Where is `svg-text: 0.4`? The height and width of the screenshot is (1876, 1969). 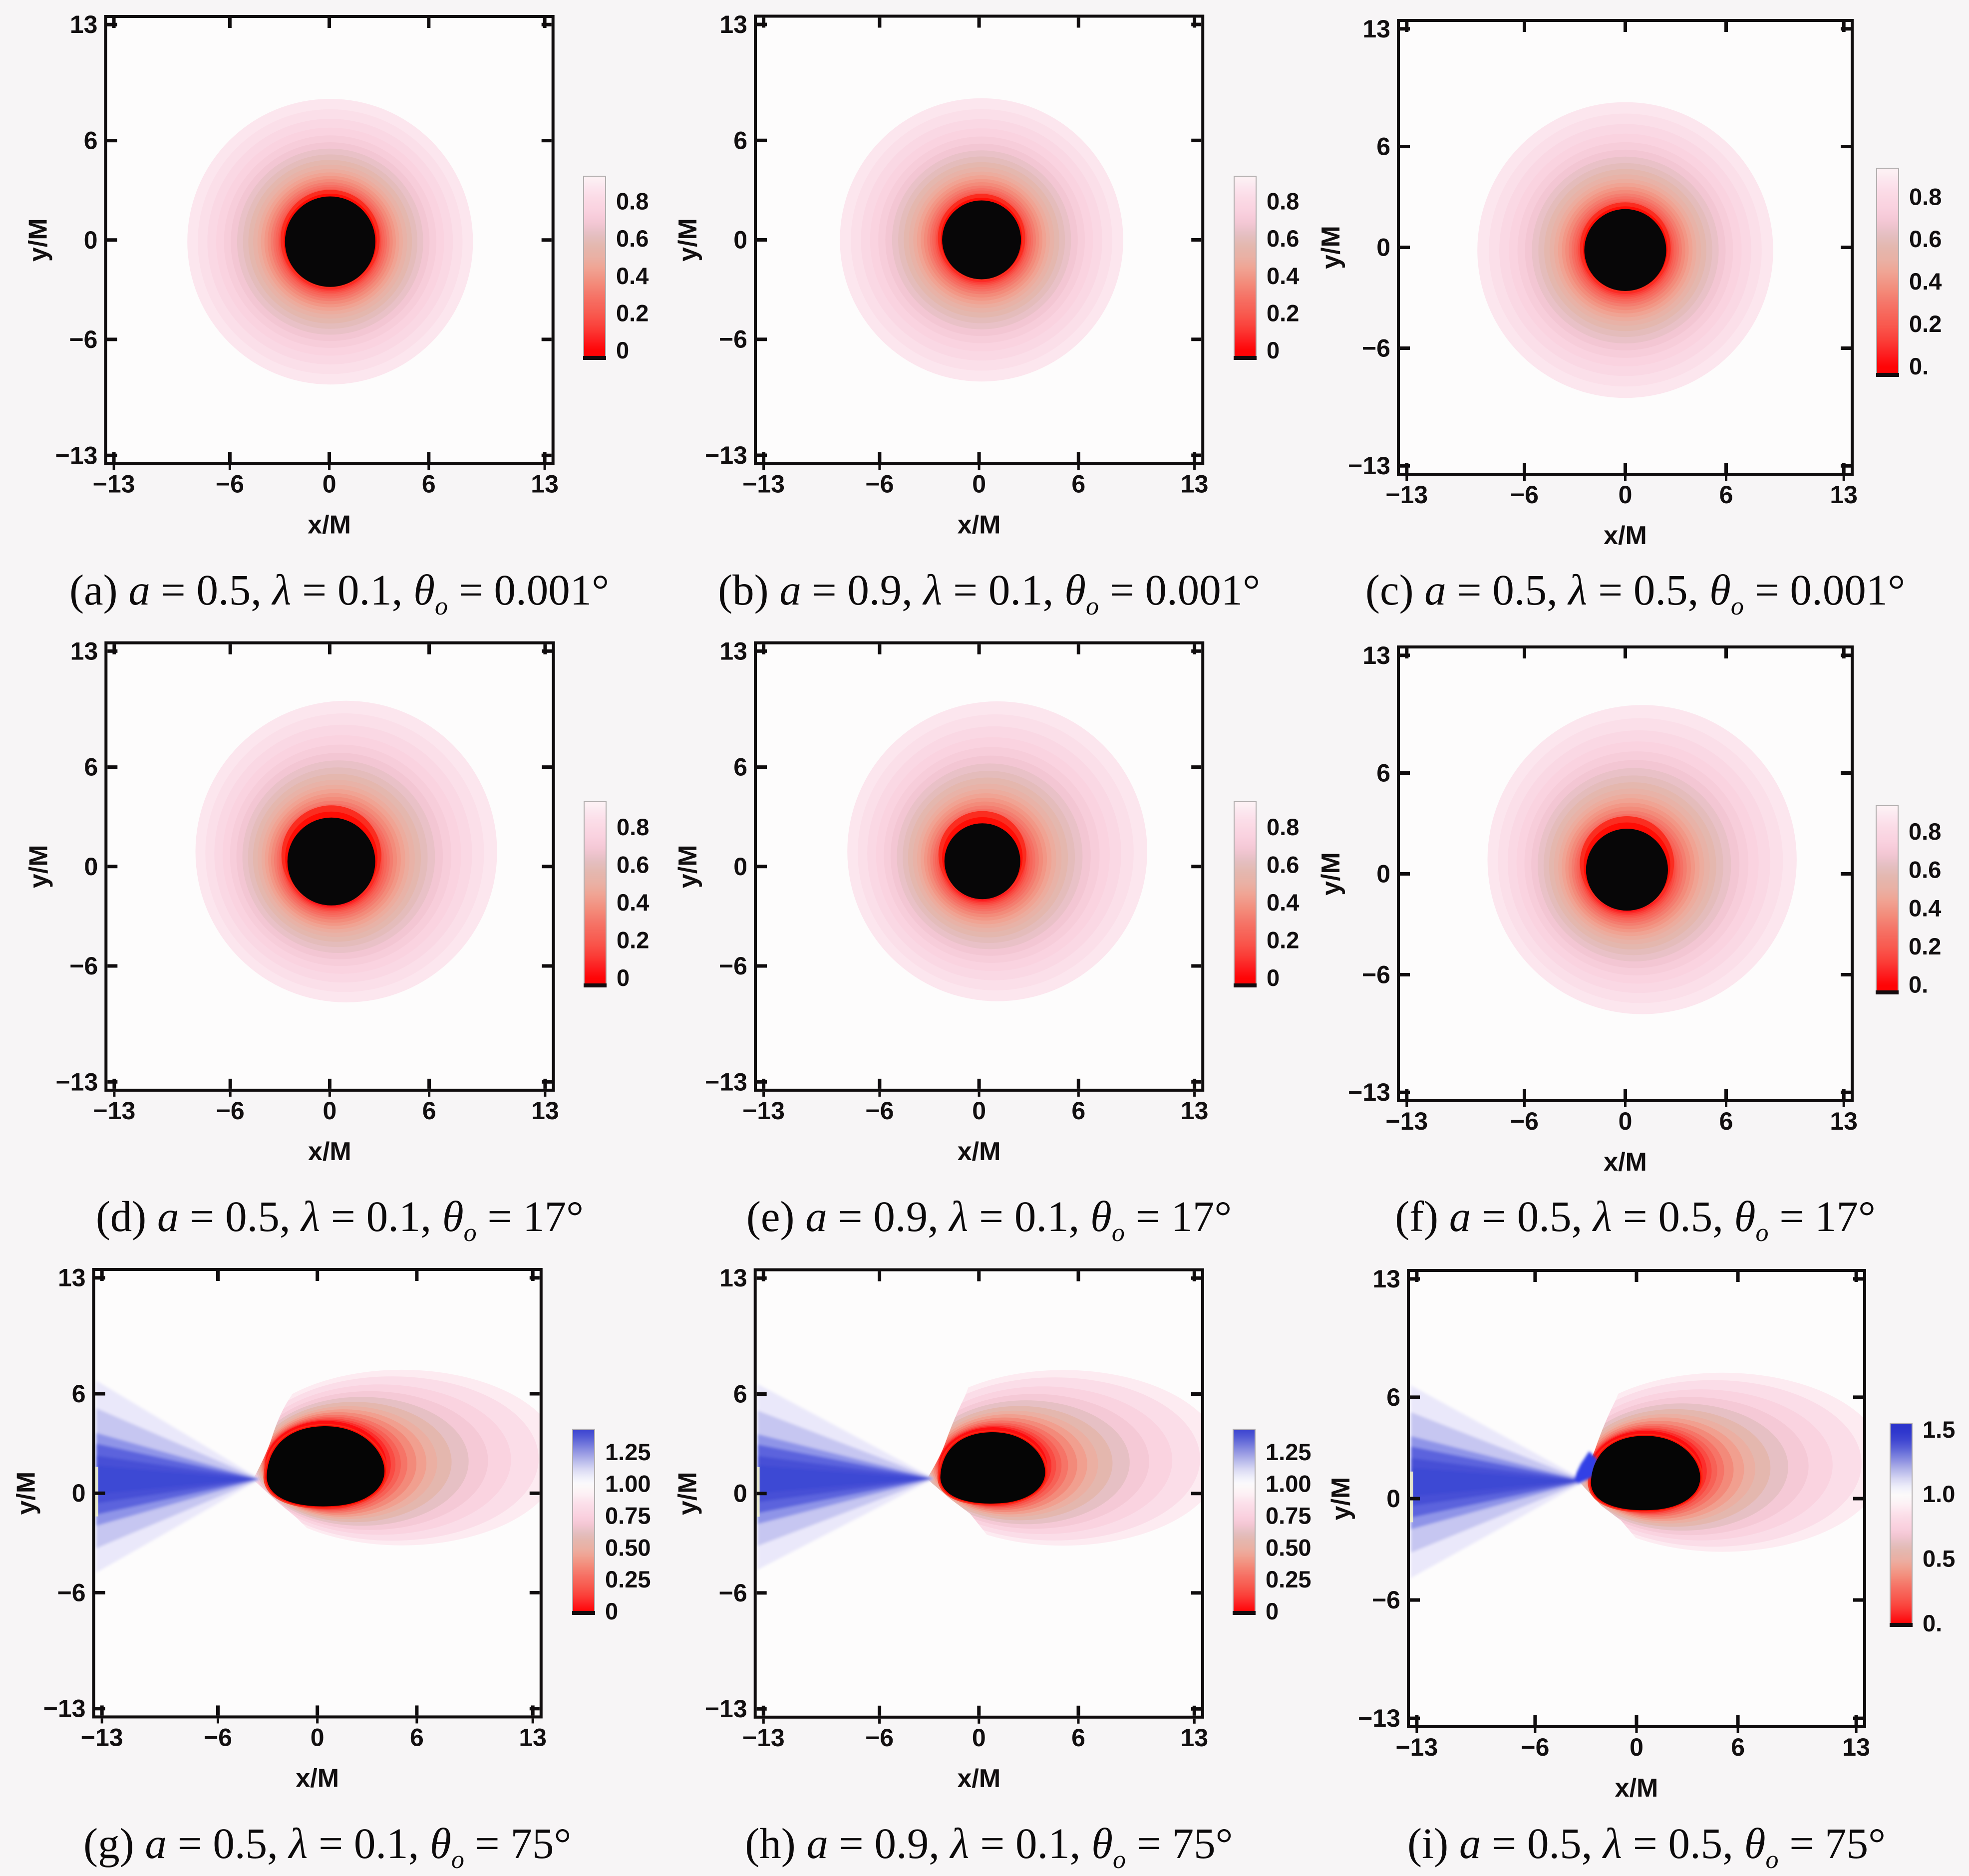 svg-text: 0.4 is located at coordinates (633, 902).